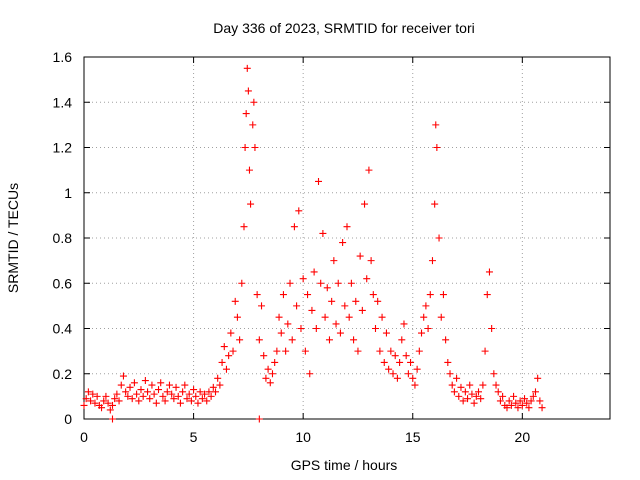  I want to click on y-tick-label: 0.8, so click(63, 238).